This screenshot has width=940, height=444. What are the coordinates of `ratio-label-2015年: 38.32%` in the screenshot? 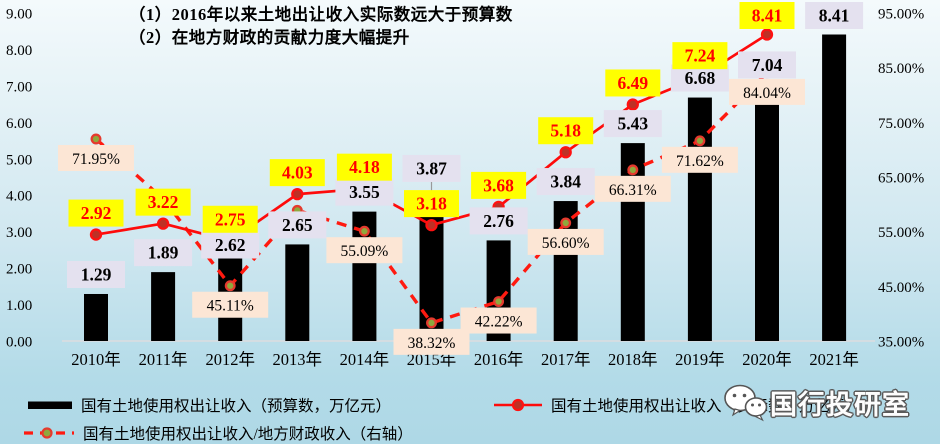 It's located at (432, 343).